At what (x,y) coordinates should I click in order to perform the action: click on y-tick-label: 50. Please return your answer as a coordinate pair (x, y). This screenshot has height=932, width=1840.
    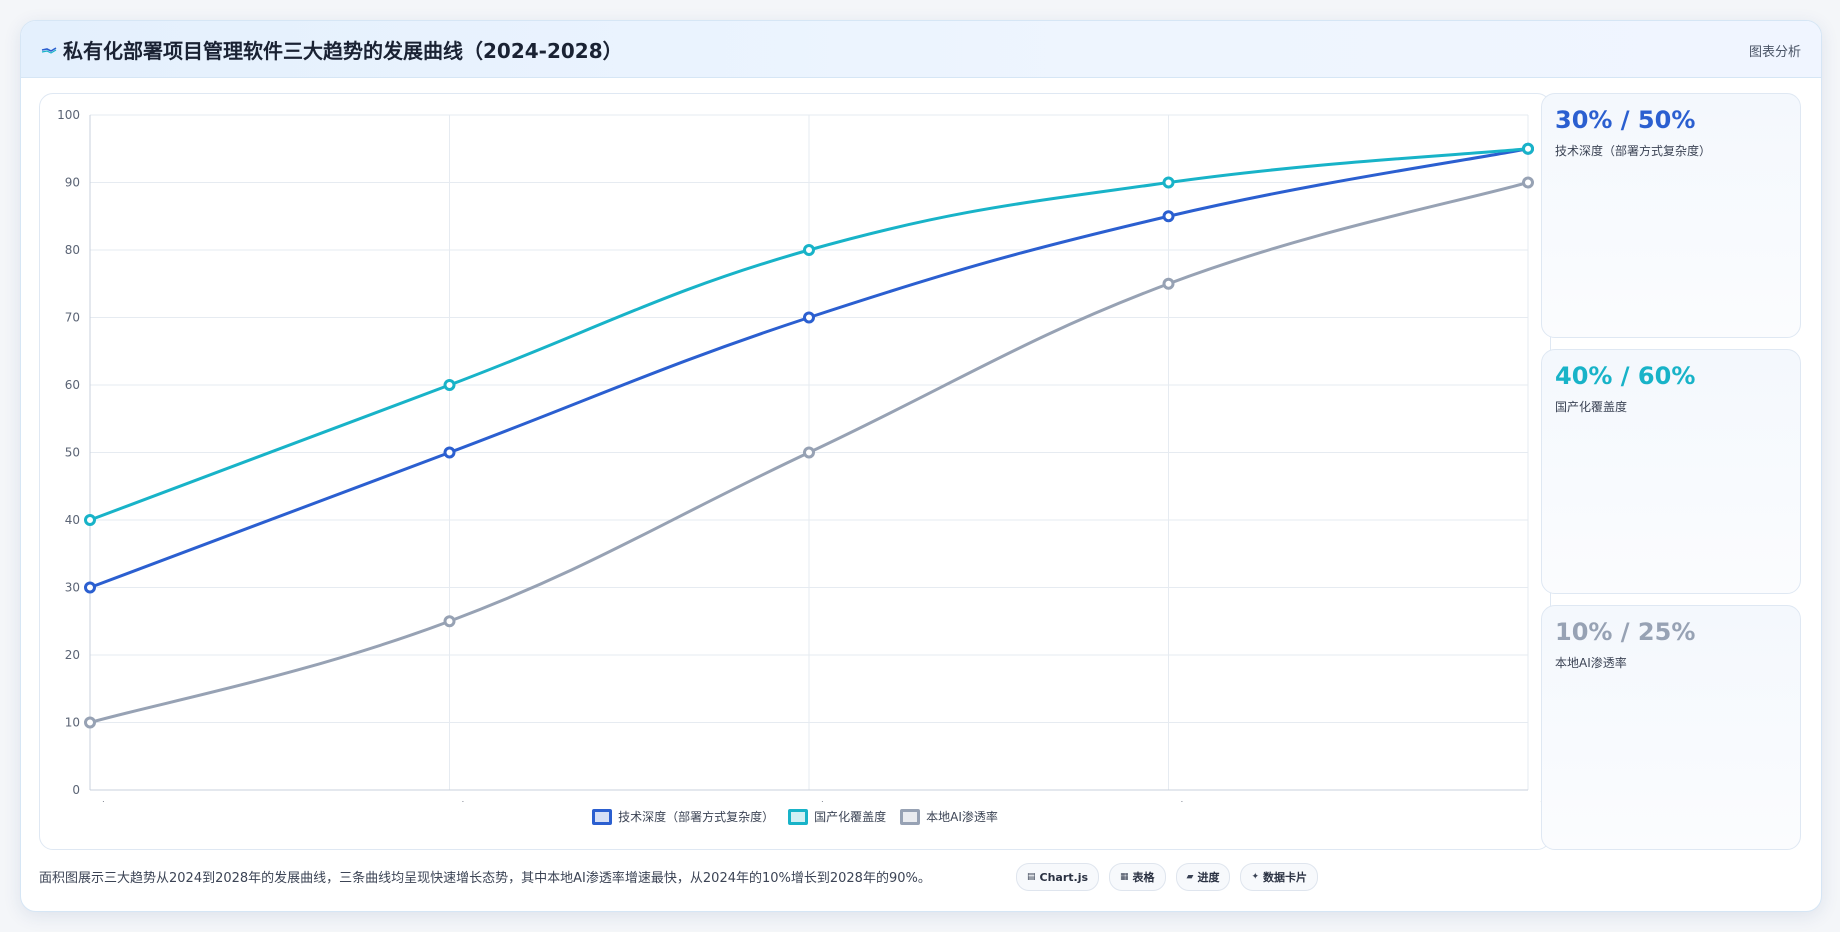
    Looking at the image, I should click on (72, 453).